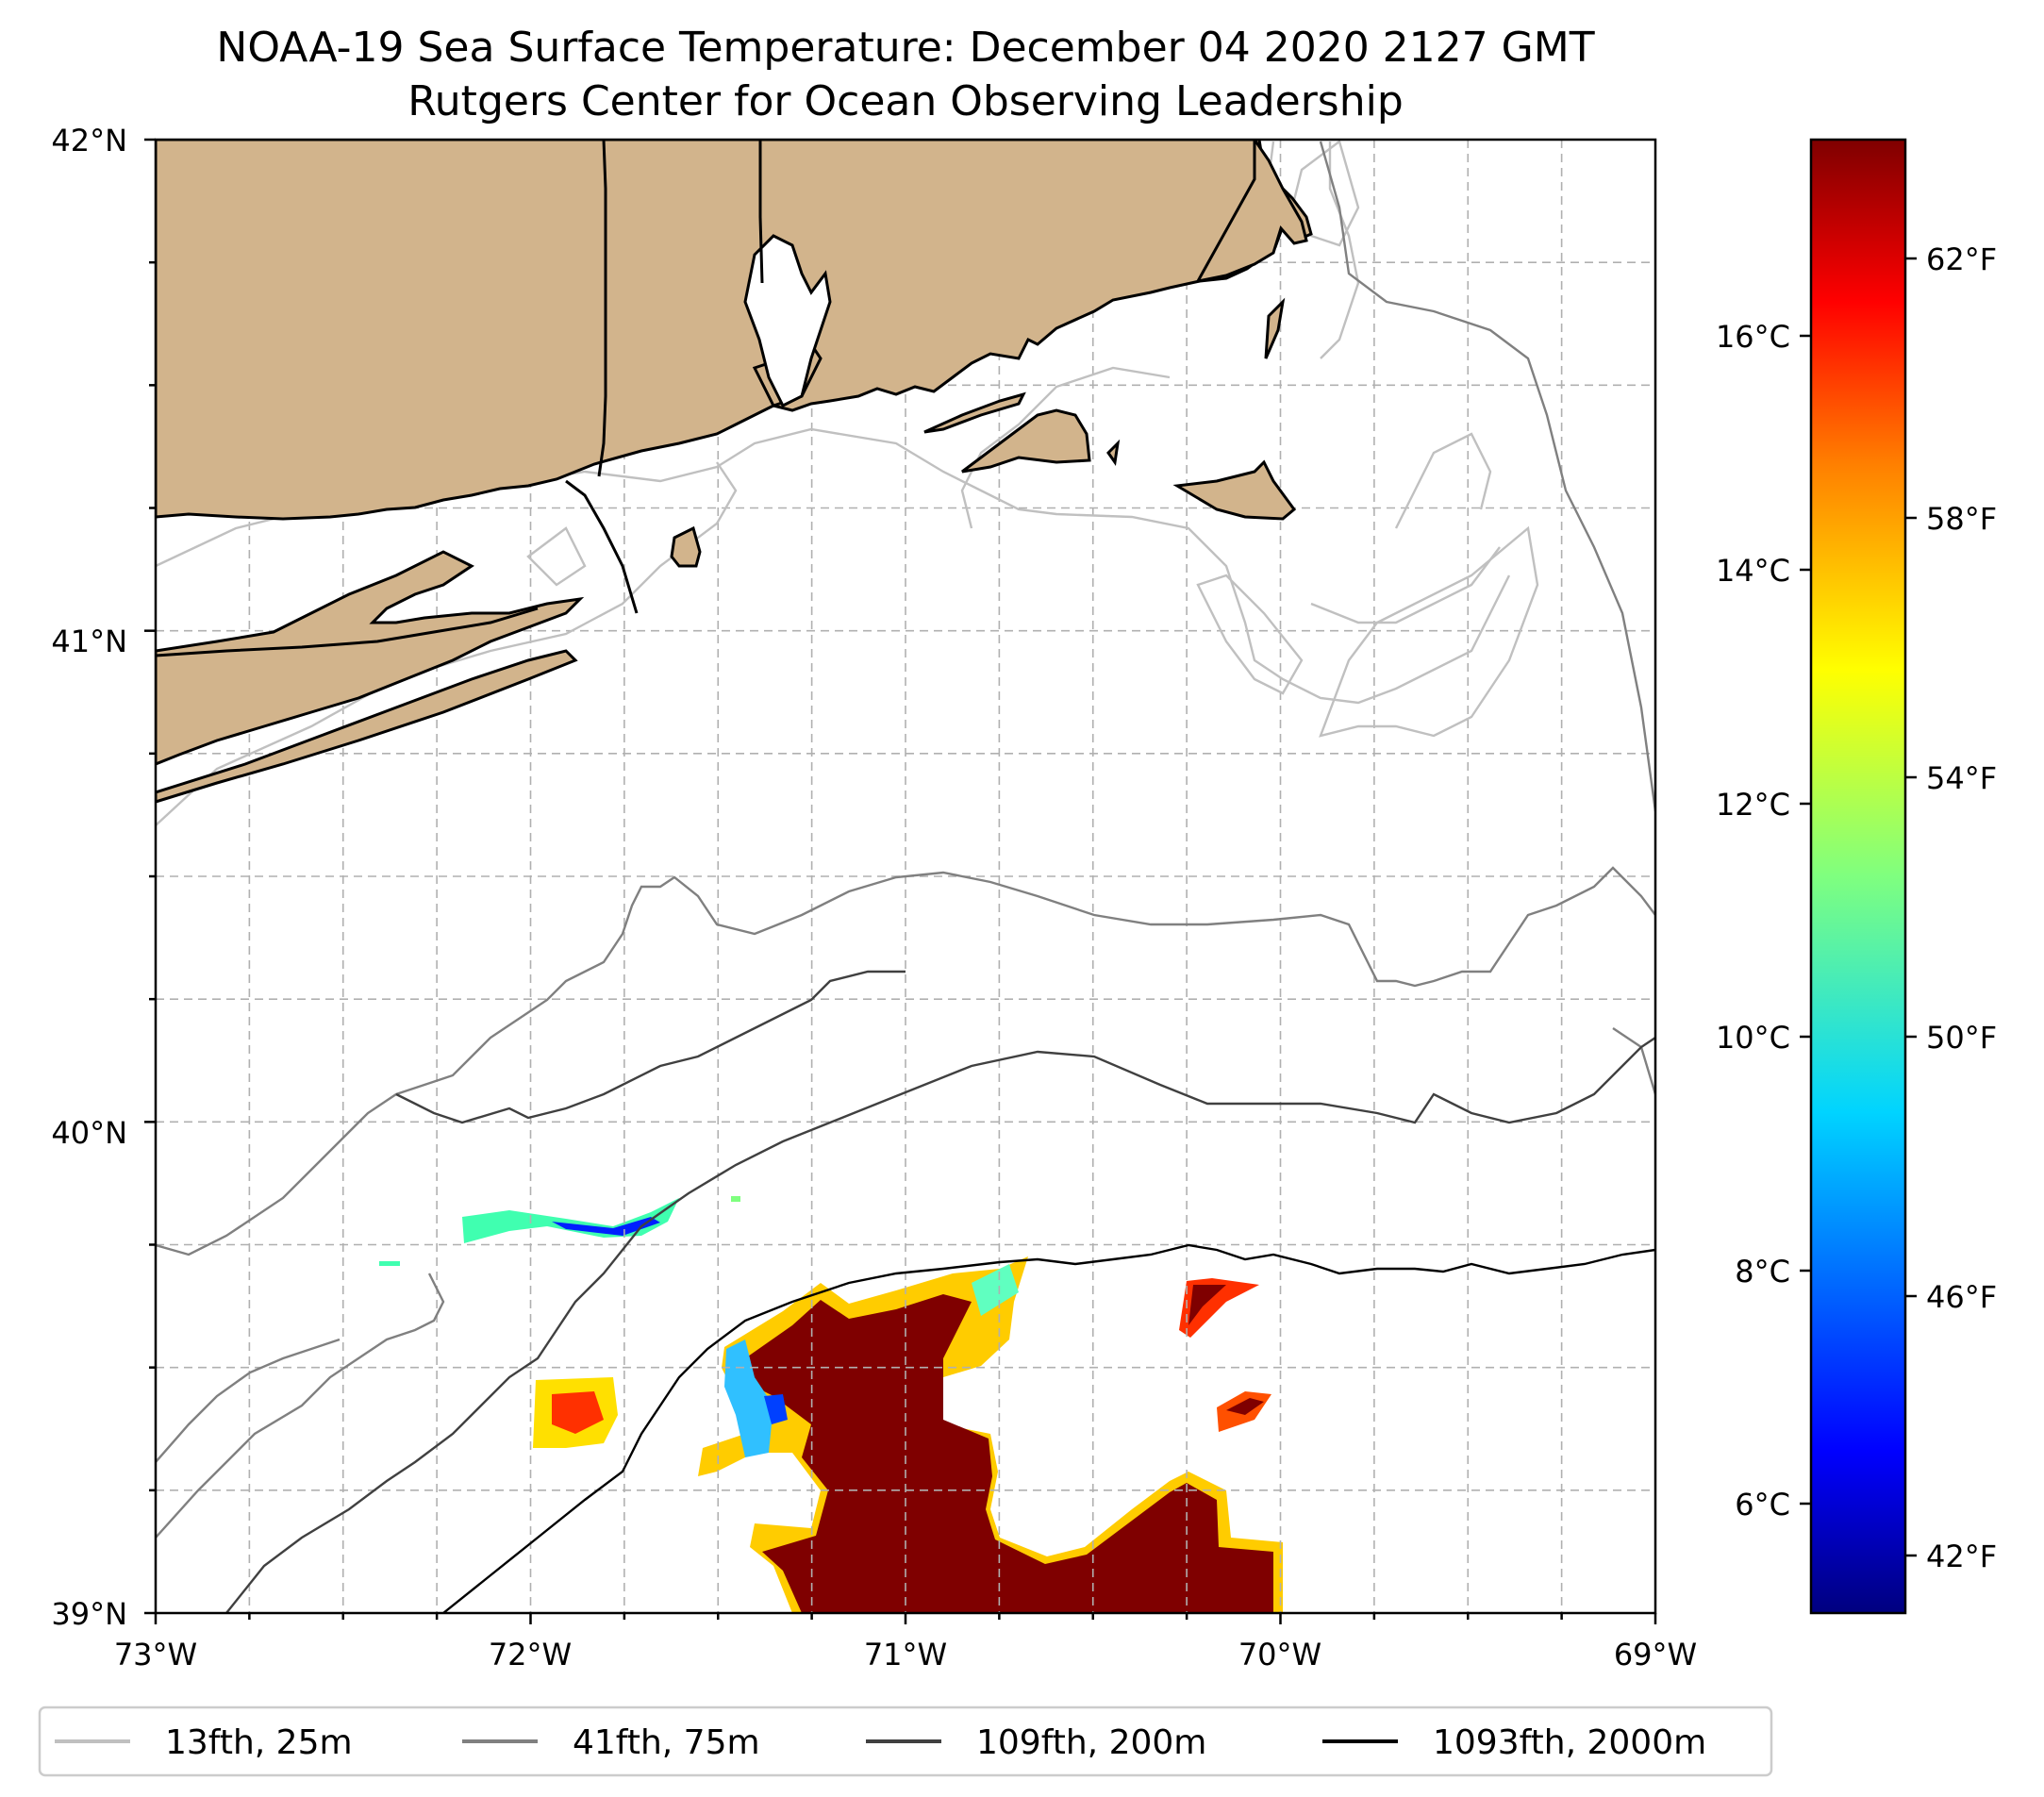 The width and height of the screenshot is (2044, 1797). Describe the element at coordinates (1762, 1504) in the screenshot. I see `colorbar-c-6: 6°C` at that location.